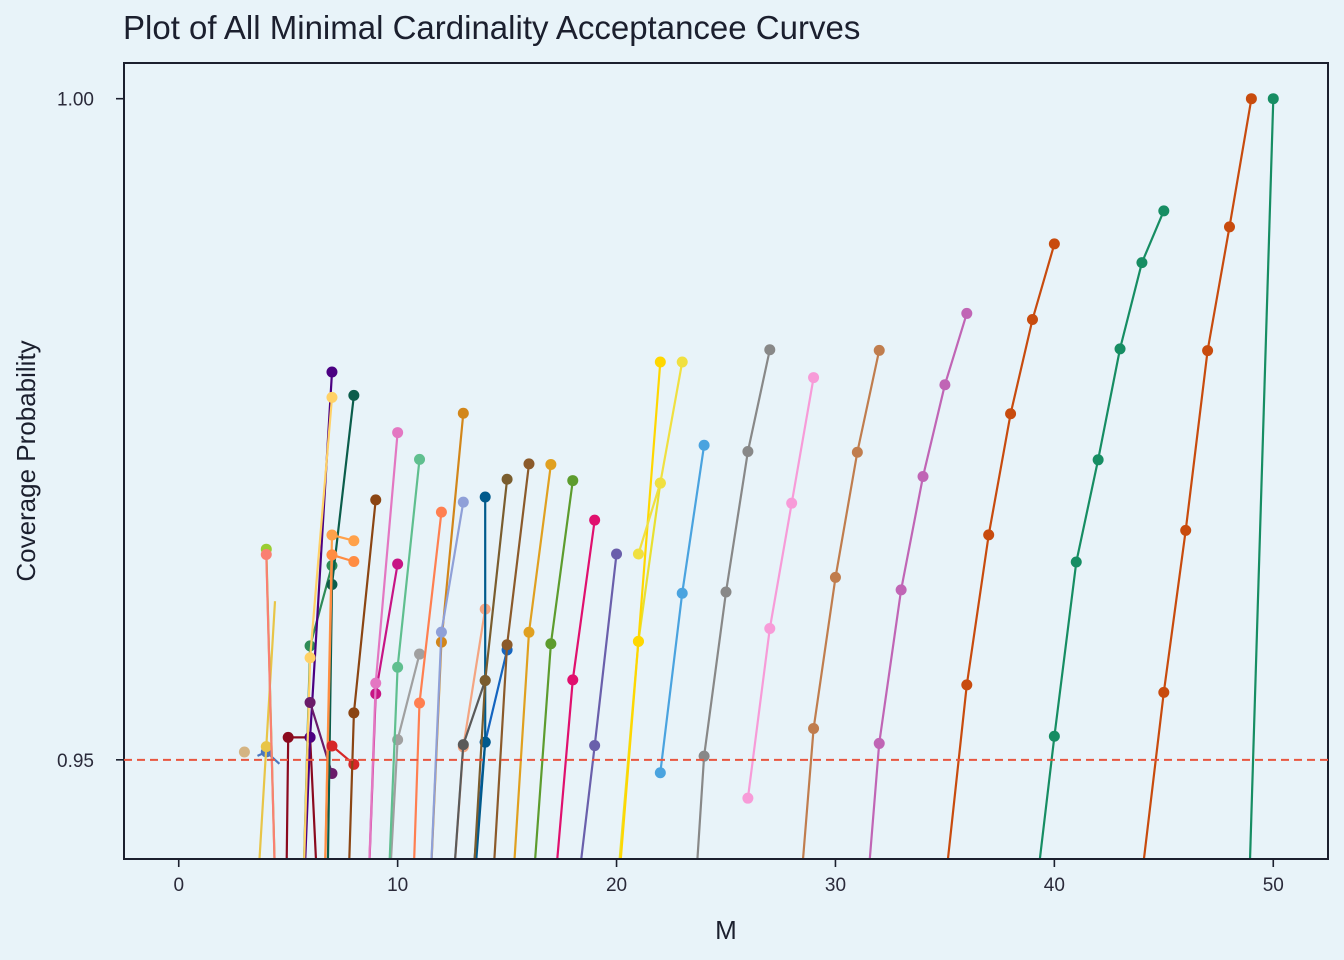  Describe the element at coordinates (1273, 885) in the screenshot. I see `x-tick-label: 50` at that location.